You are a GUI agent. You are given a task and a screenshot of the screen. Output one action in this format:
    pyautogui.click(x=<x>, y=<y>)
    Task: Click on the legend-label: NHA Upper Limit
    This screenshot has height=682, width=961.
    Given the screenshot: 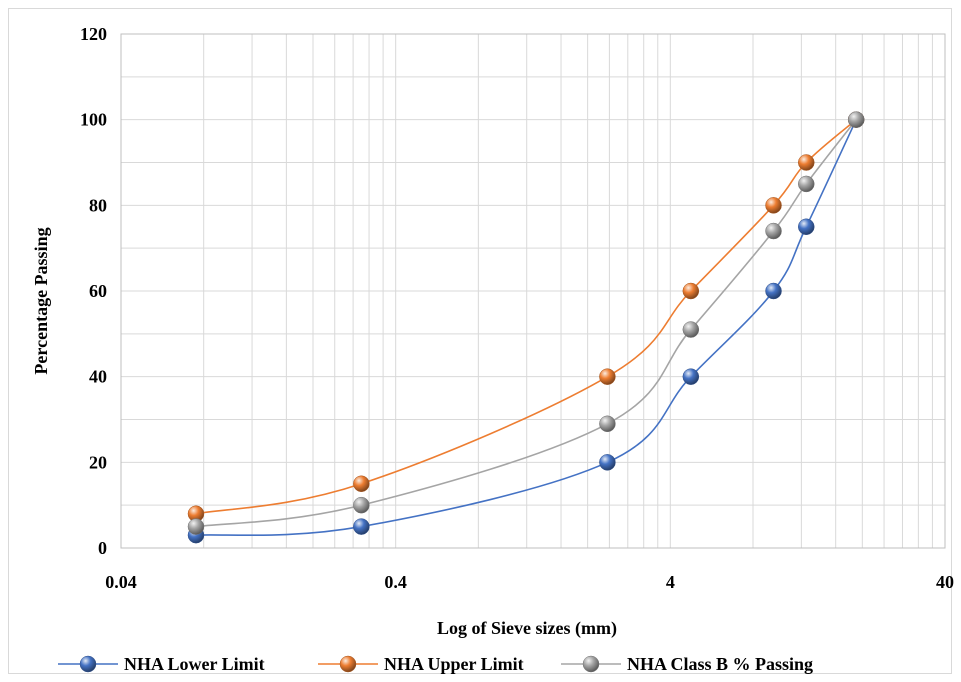 What is the action you would take?
    pyautogui.click(x=454, y=664)
    